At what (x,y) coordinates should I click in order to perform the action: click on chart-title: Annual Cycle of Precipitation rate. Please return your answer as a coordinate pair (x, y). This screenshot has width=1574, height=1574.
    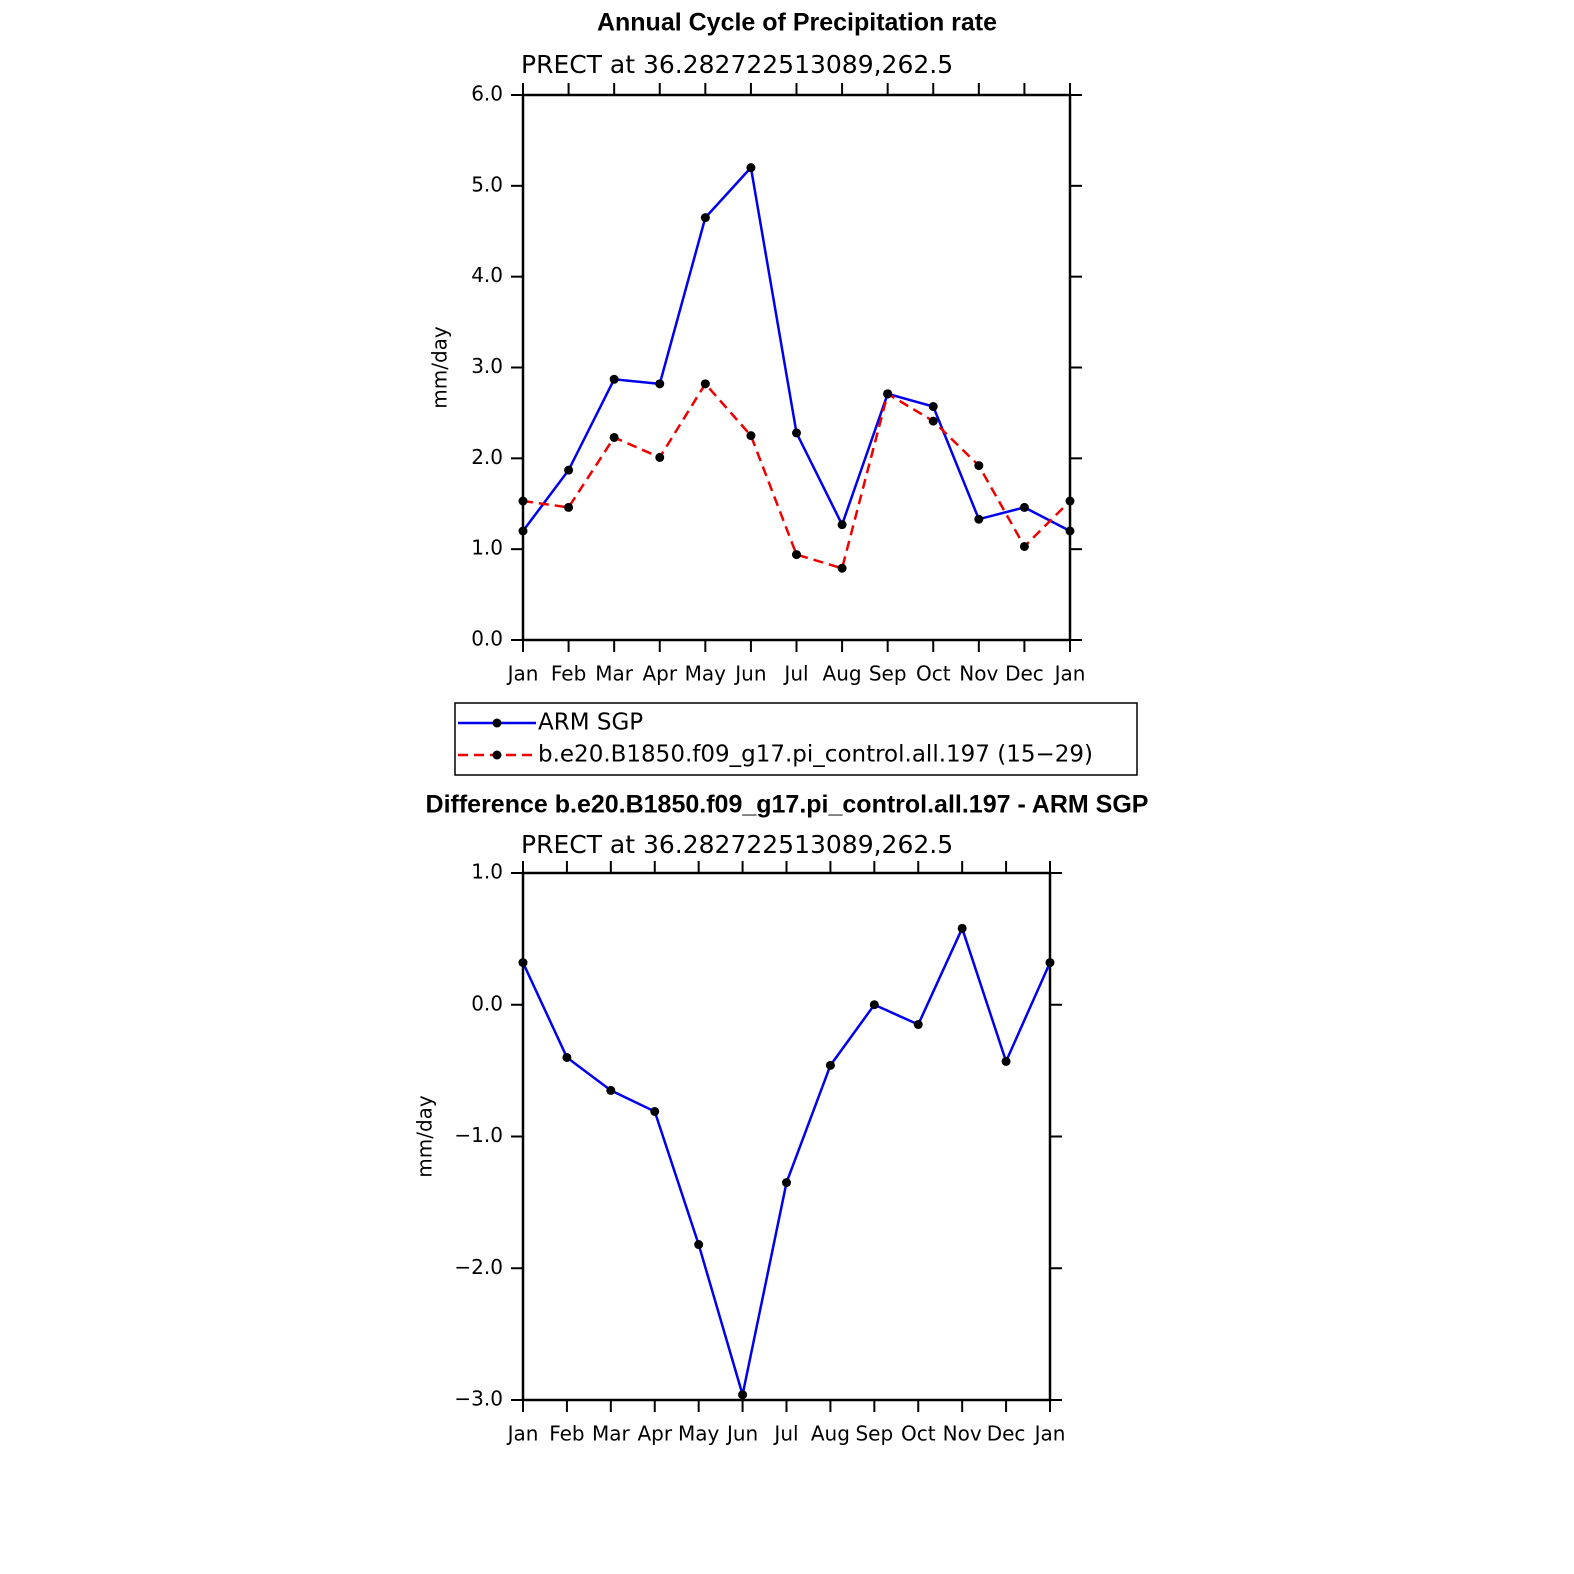
    Looking at the image, I should click on (797, 23).